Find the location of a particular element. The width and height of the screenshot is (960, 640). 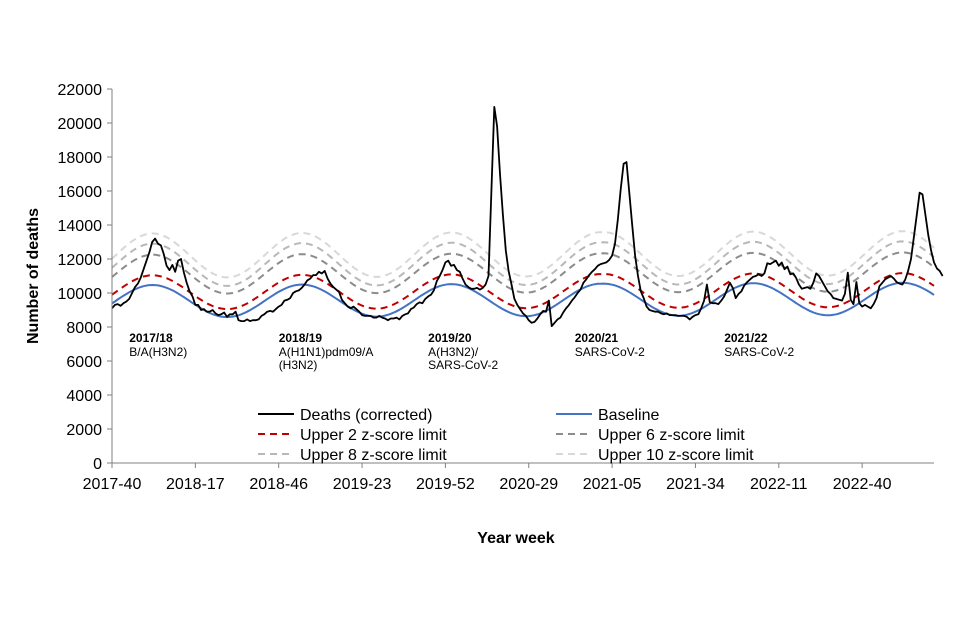

y-tick-label: 18000 is located at coordinates (80, 158).